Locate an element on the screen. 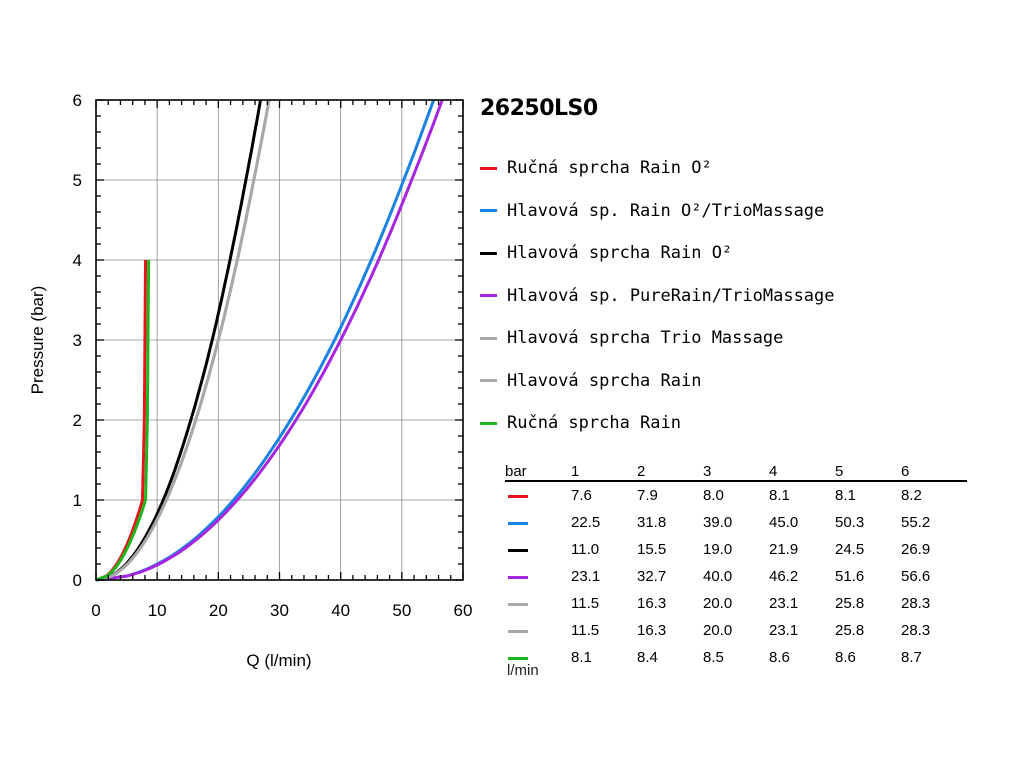 The height and width of the screenshot is (768, 1024). x-axis-label: Q (l/min) is located at coordinates (278, 660).